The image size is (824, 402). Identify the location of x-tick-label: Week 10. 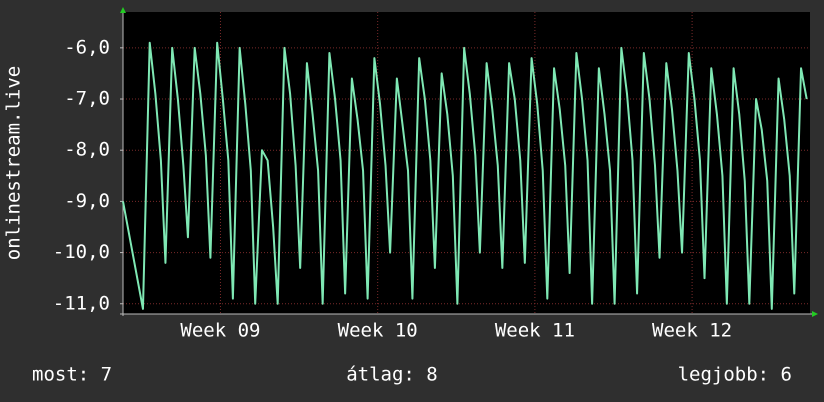
(378, 331).